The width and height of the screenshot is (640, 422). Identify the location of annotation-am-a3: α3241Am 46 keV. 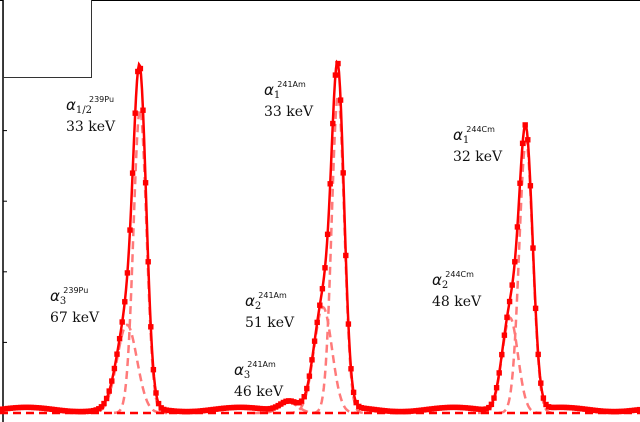
(259, 380).